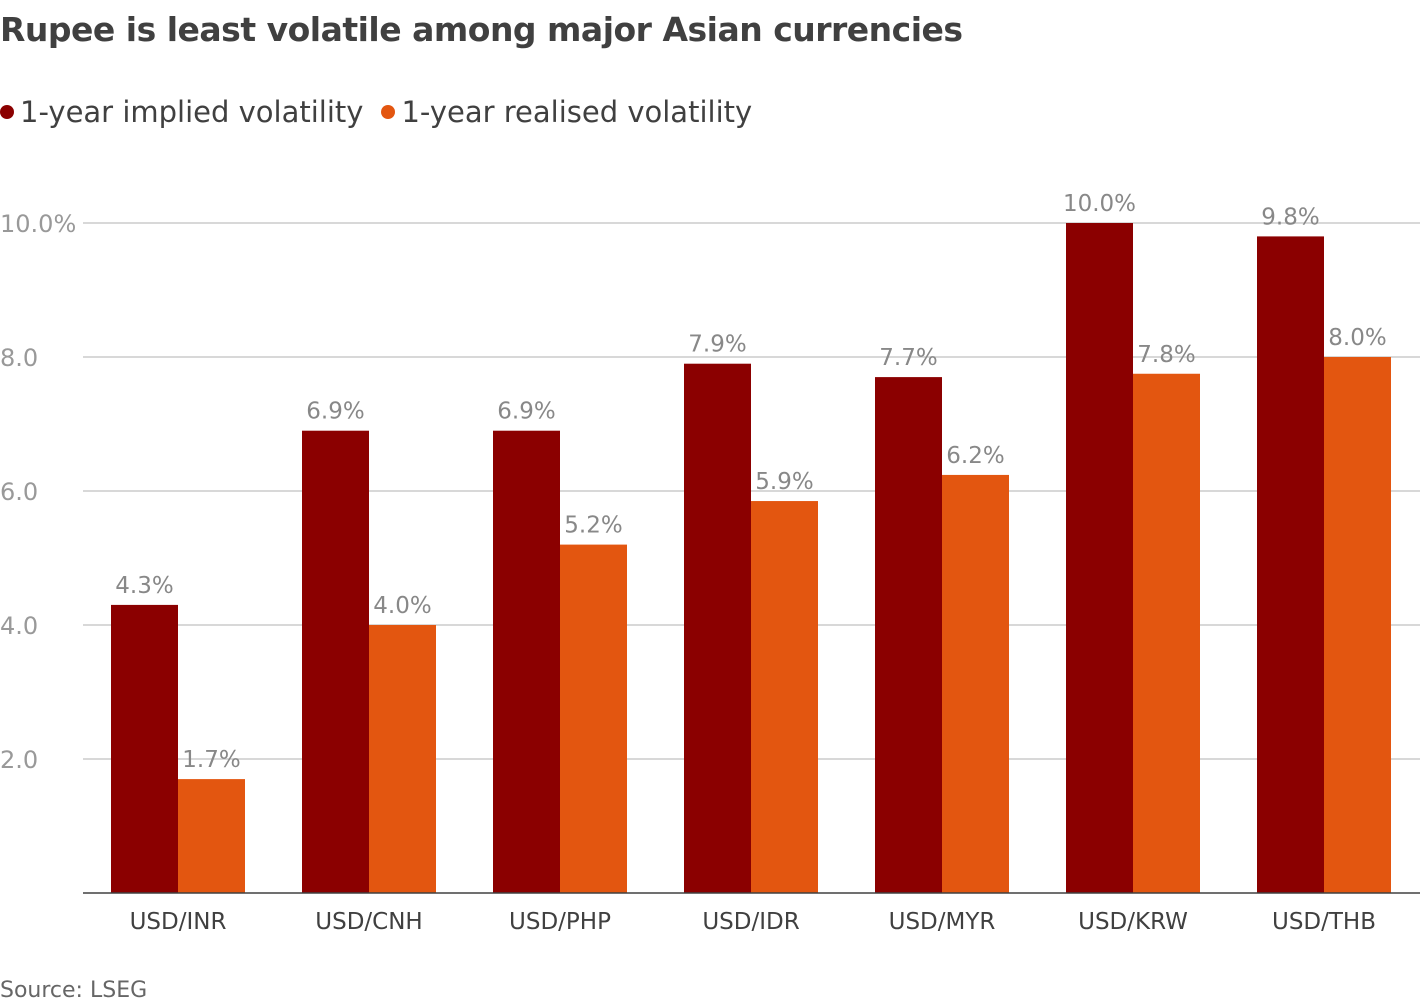 The image size is (1420, 1008). Describe the element at coordinates (942, 922) in the screenshot. I see `x-tick-label: USD/MYR` at that location.